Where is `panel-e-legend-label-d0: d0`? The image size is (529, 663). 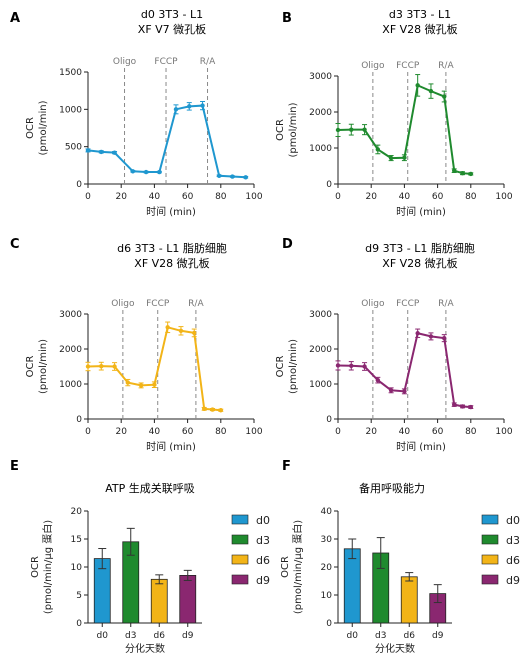
panel-e-legend-label-d0: d0 is located at coordinates (263, 520).